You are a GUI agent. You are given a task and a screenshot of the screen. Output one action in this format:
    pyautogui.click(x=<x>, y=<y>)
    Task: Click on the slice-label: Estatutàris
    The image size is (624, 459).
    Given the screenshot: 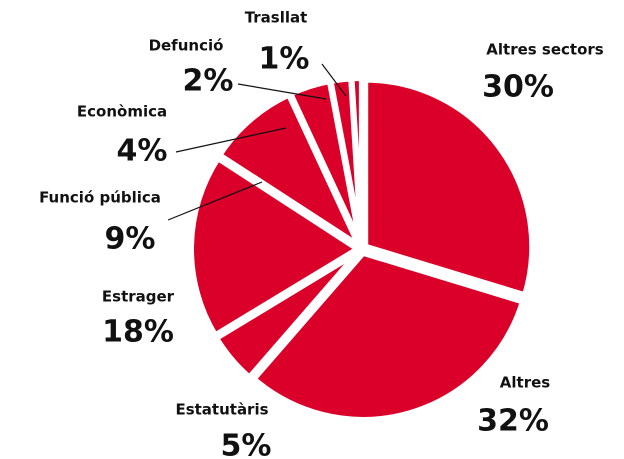 What is the action you would take?
    pyautogui.click(x=221, y=410)
    